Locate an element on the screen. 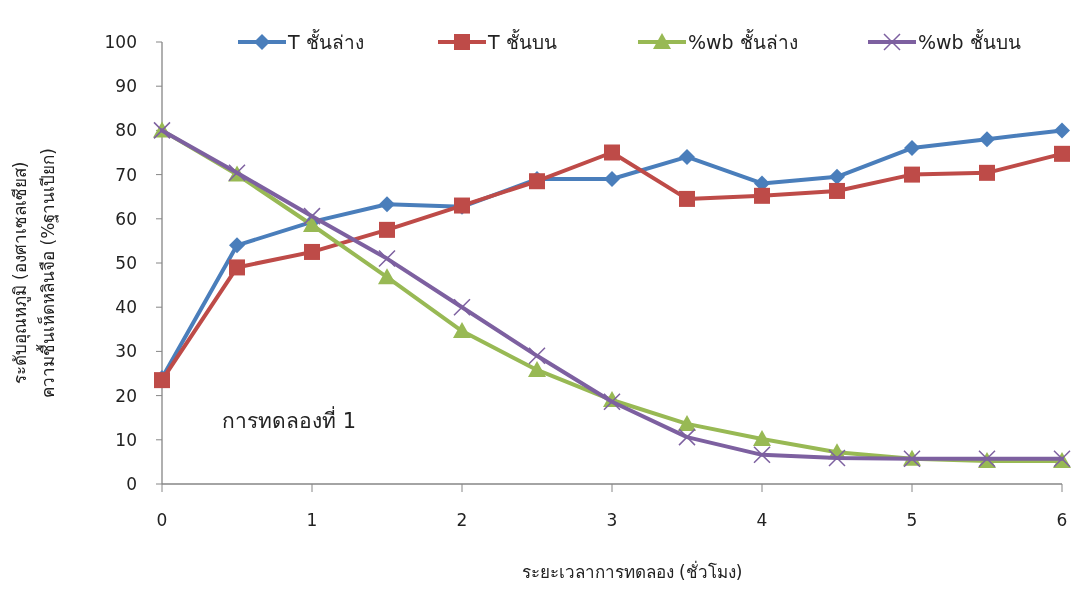  y-tick-label: 10 is located at coordinates (126, 439).